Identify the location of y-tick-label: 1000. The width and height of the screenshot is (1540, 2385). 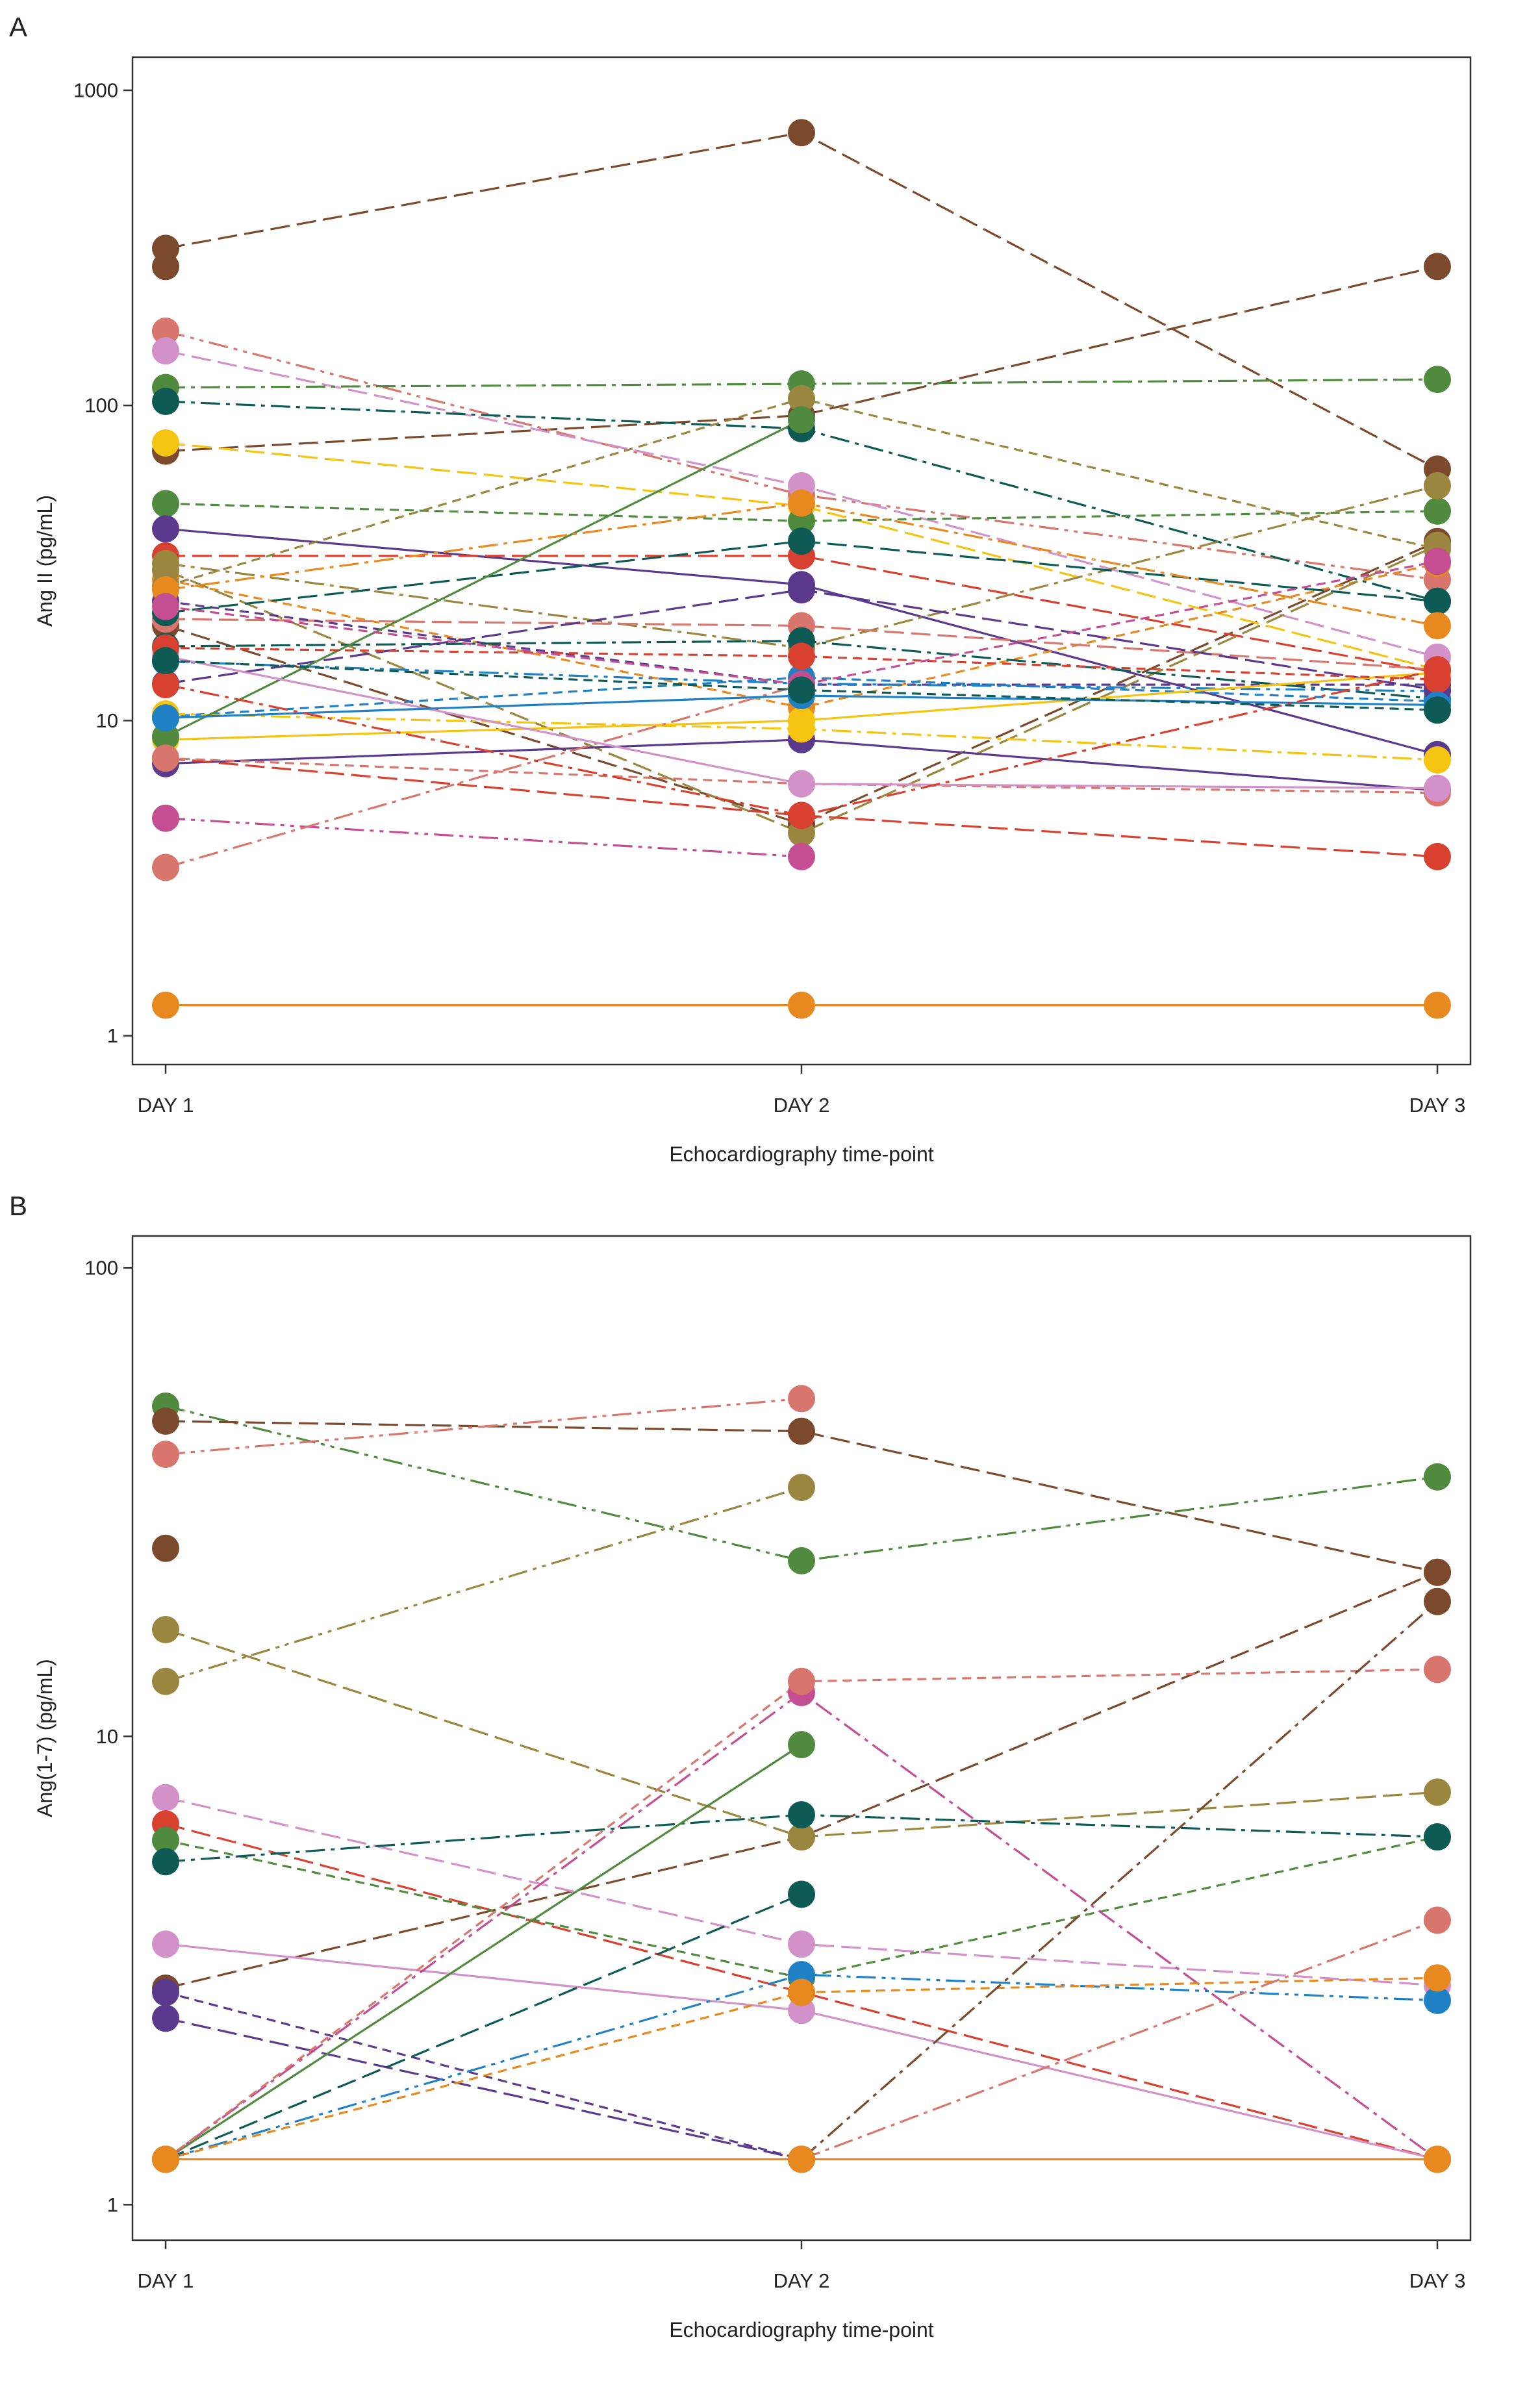
(95, 91).